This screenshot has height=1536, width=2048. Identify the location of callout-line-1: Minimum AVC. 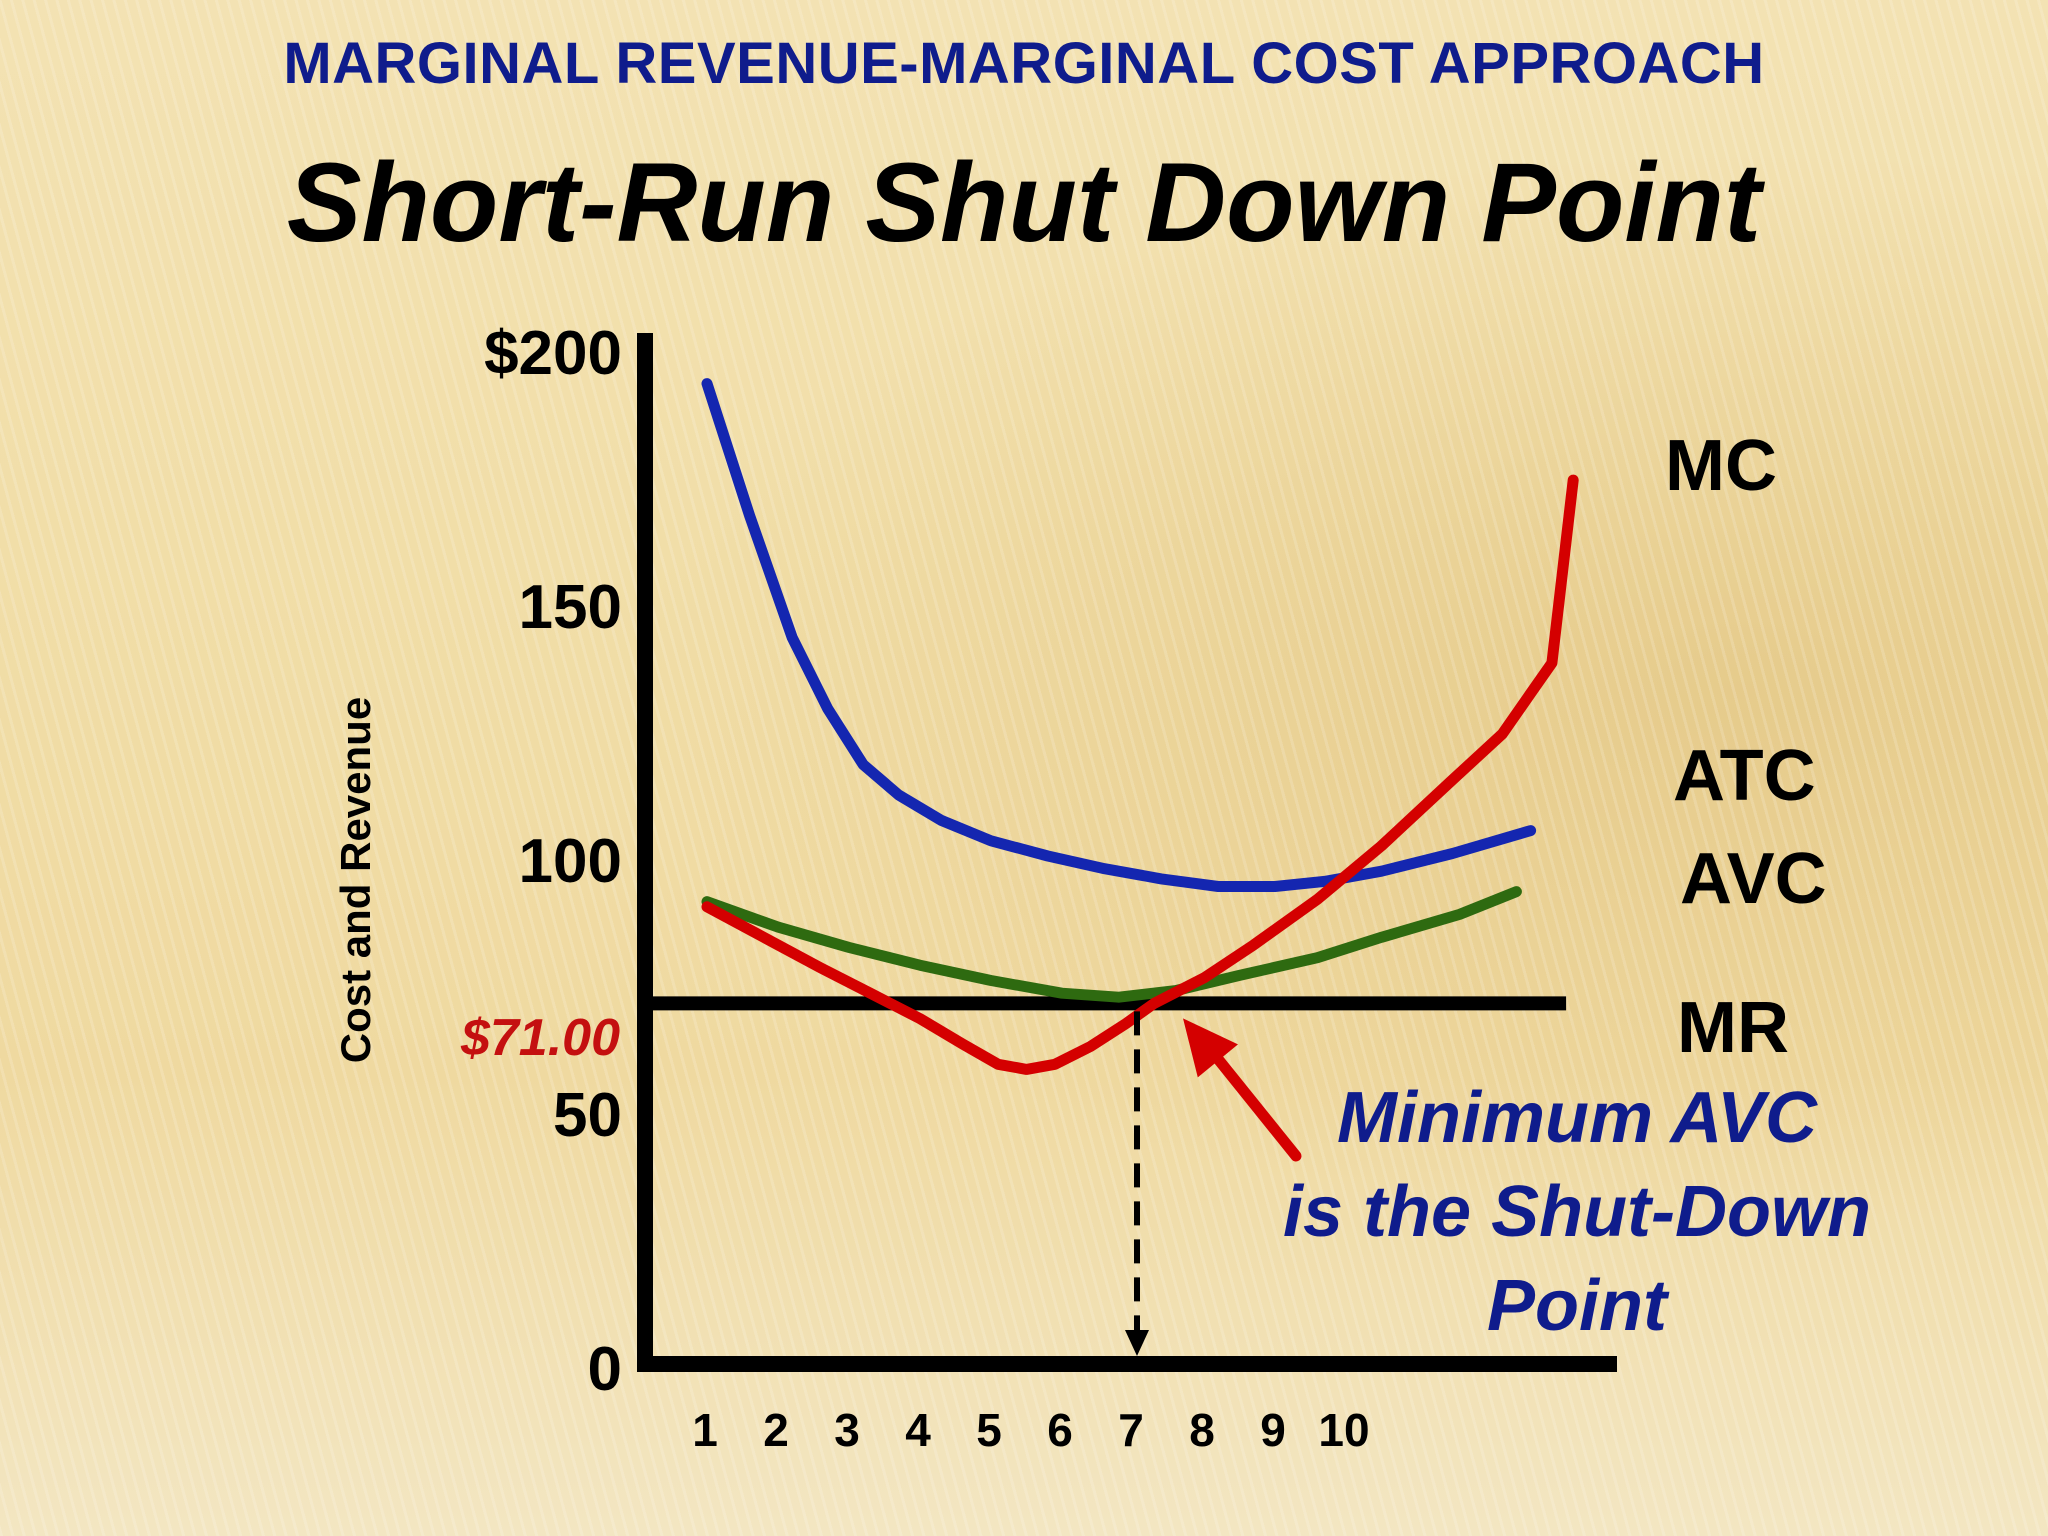
(1577, 1118).